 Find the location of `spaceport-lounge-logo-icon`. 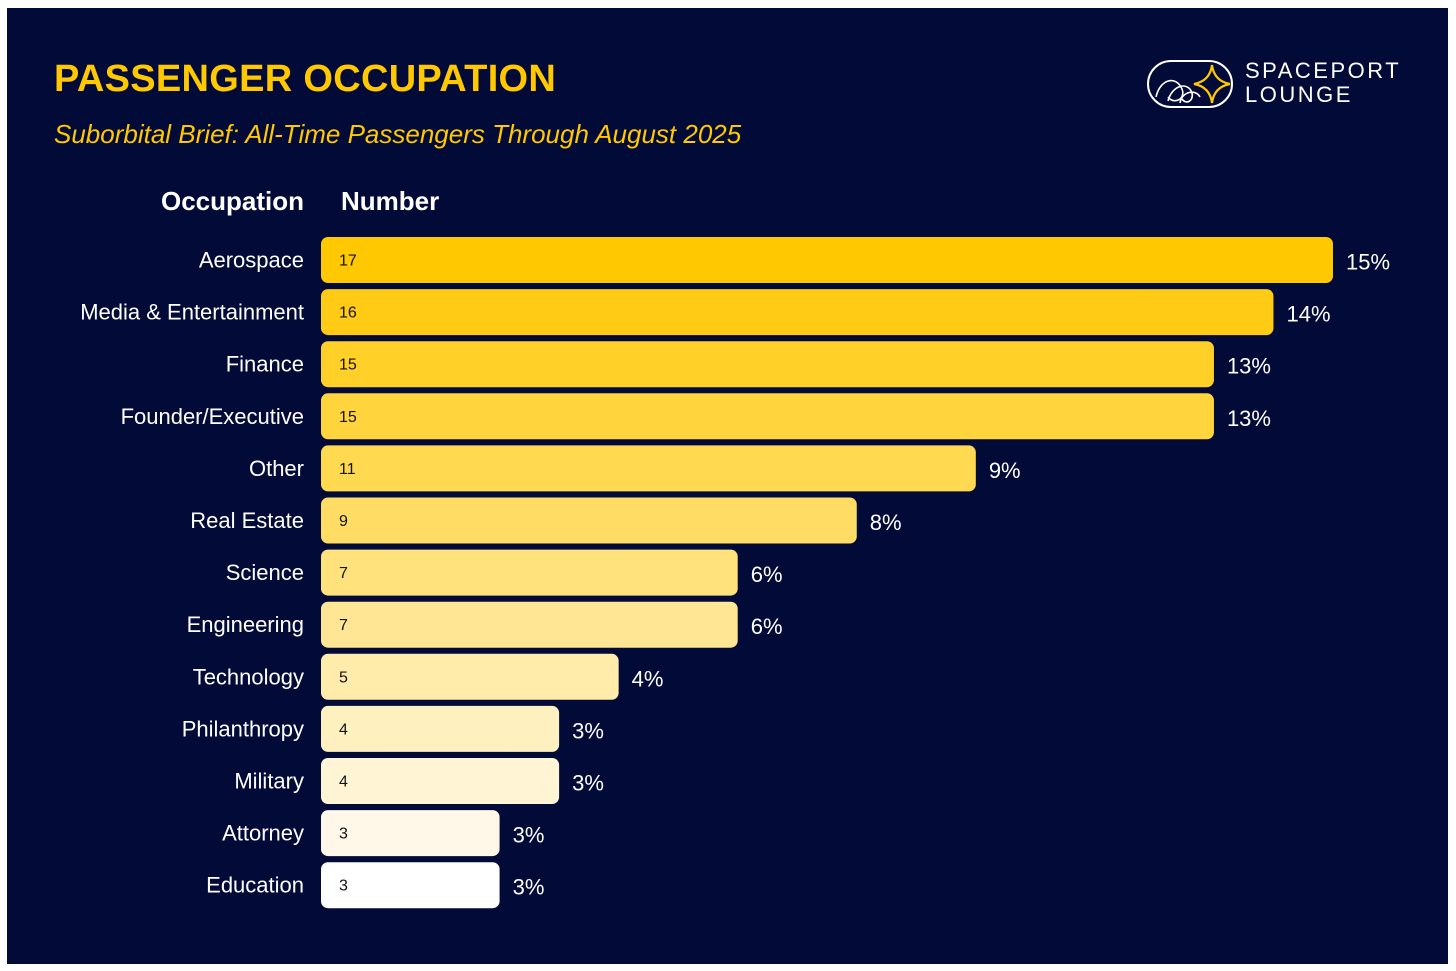

spaceport-lounge-logo-icon is located at coordinates (1190, 84).